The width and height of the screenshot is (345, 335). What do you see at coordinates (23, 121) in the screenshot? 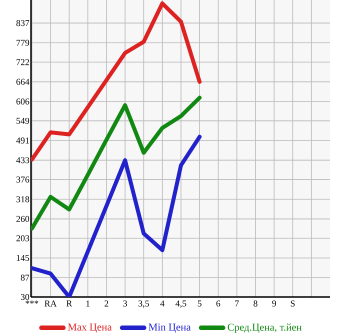
I see `y-tick-label: 549` at bounding box center [23, 121].